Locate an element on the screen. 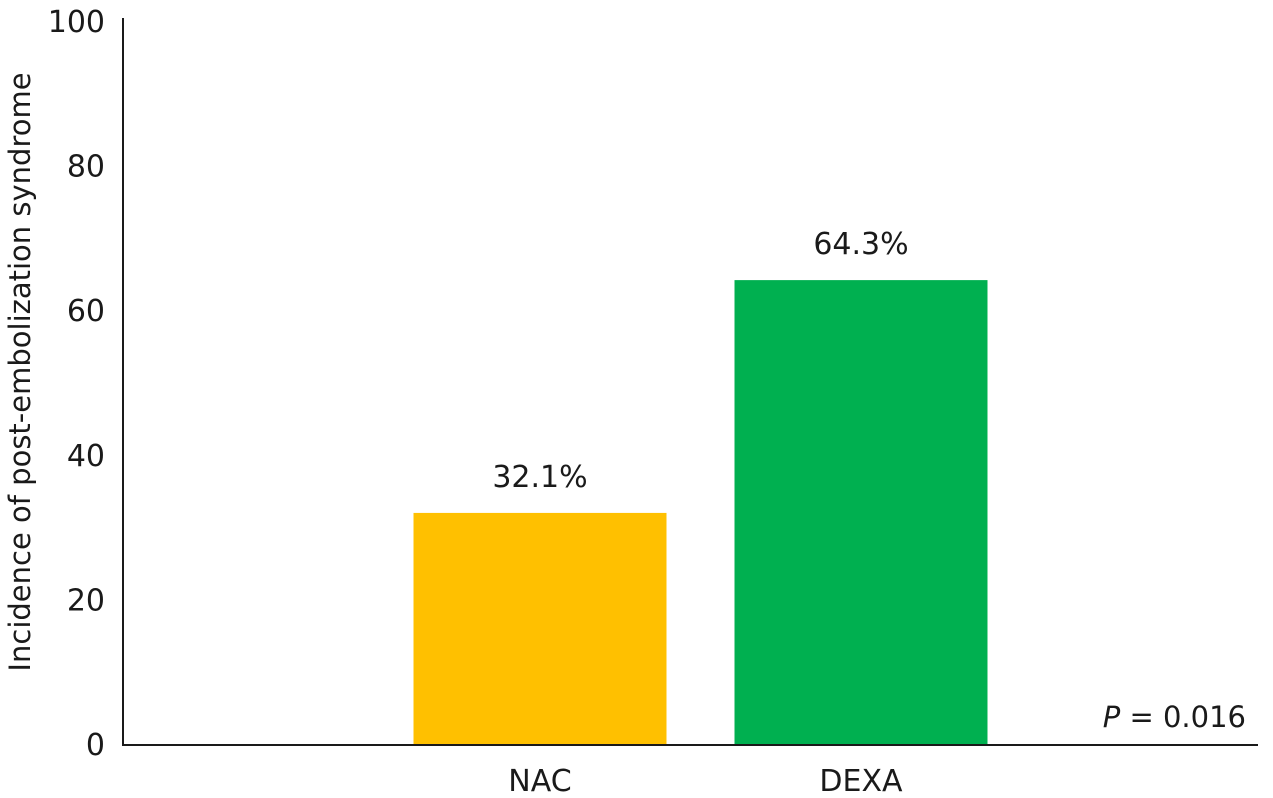 The width and height of the screenshot is (1273, 798). y-axis-label: Incidence of post-embolization syndrome is located at coordinates (20, 371).